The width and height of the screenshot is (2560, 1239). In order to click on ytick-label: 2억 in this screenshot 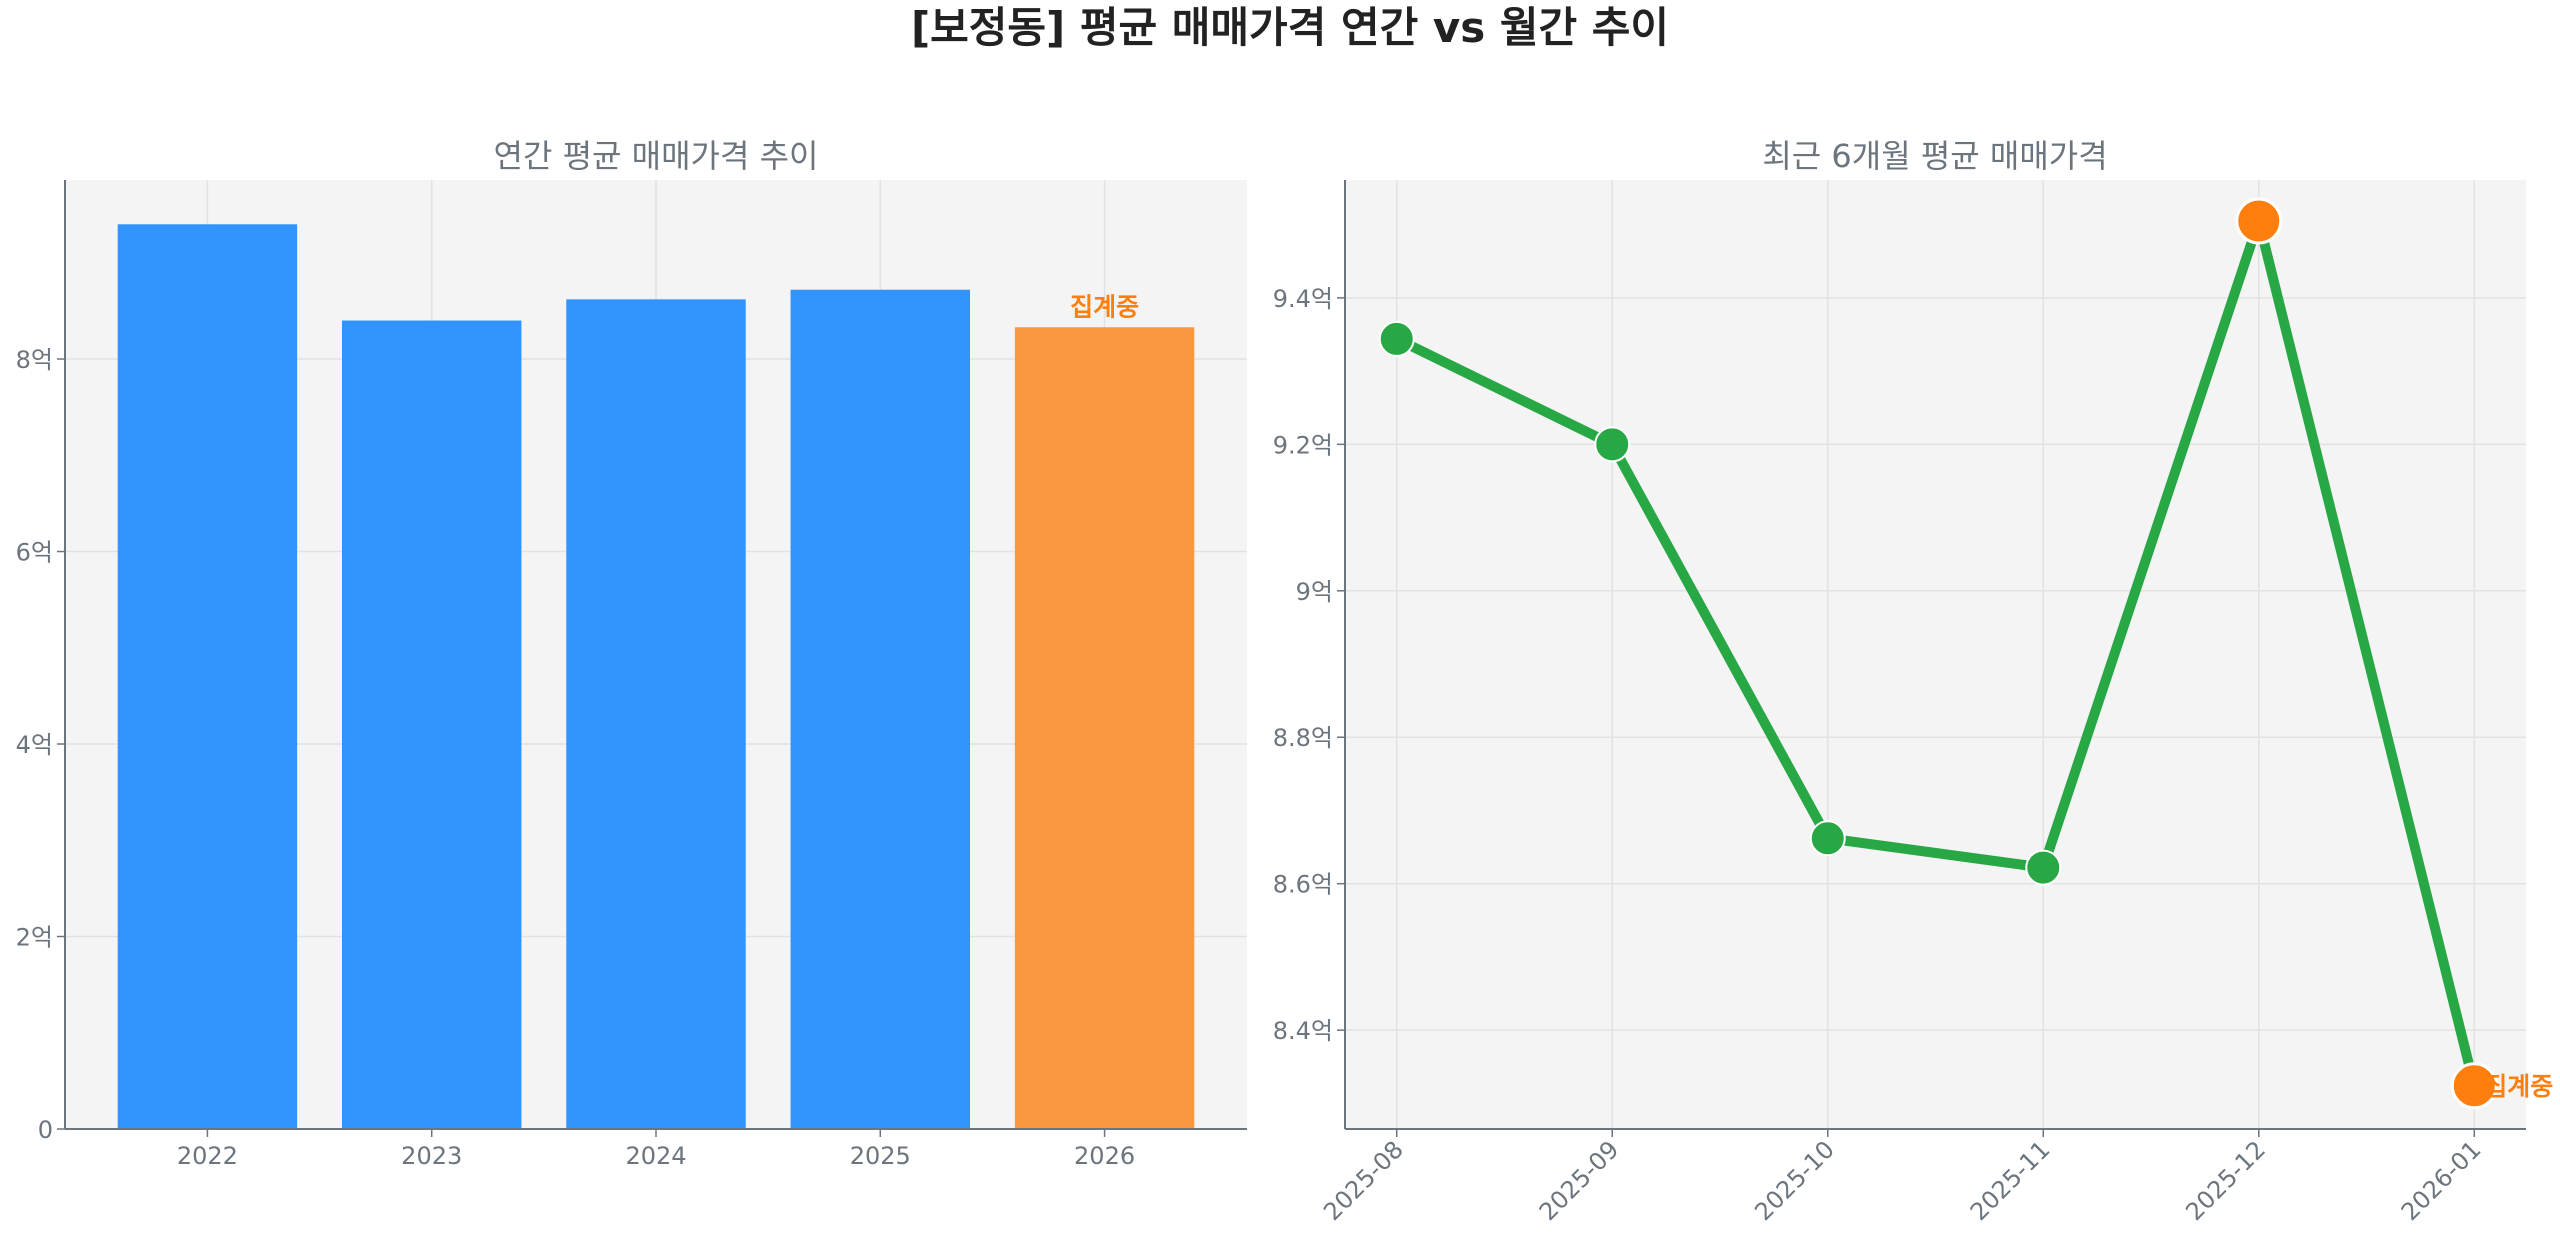, I will do `click(34, 938)`.